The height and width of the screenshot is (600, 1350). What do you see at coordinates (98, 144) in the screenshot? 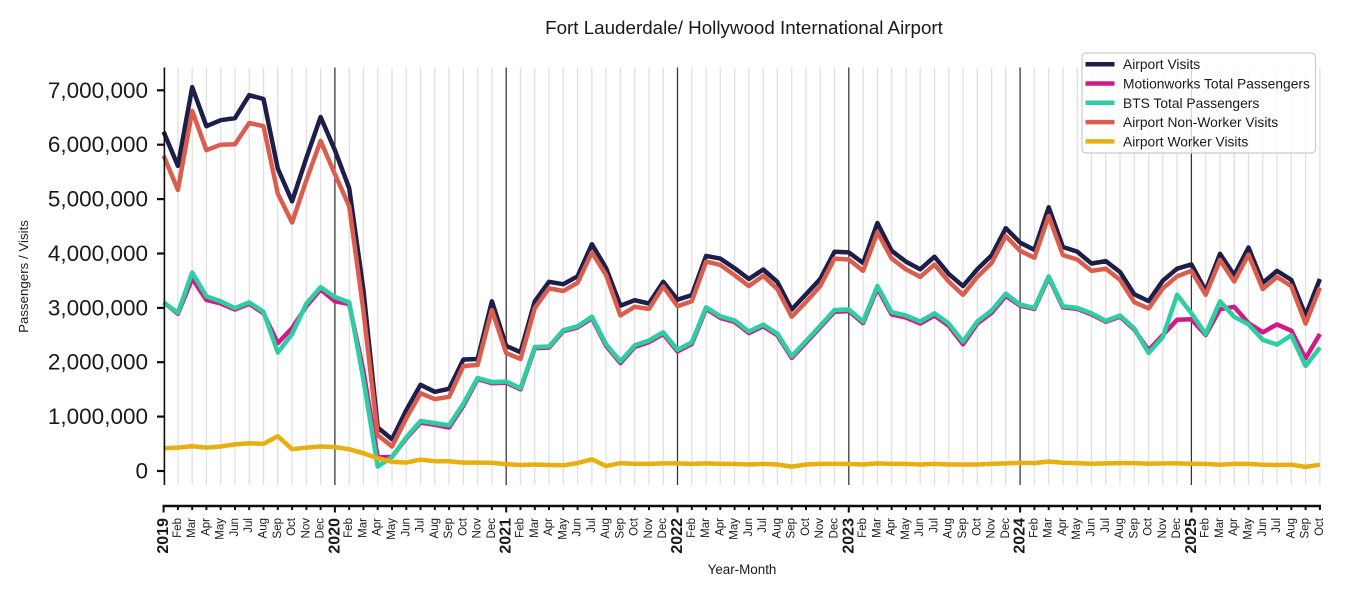
I see `svg-text: 6,000,000` at bounding box center [98, 144].